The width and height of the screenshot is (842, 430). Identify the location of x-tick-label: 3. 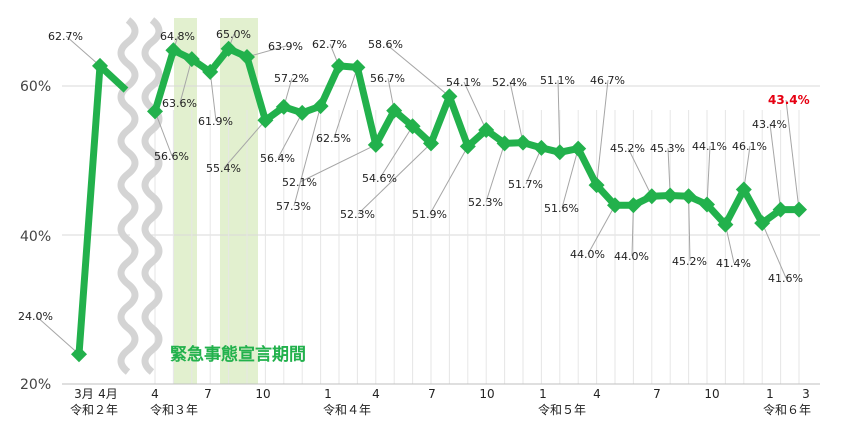
(806, 394).